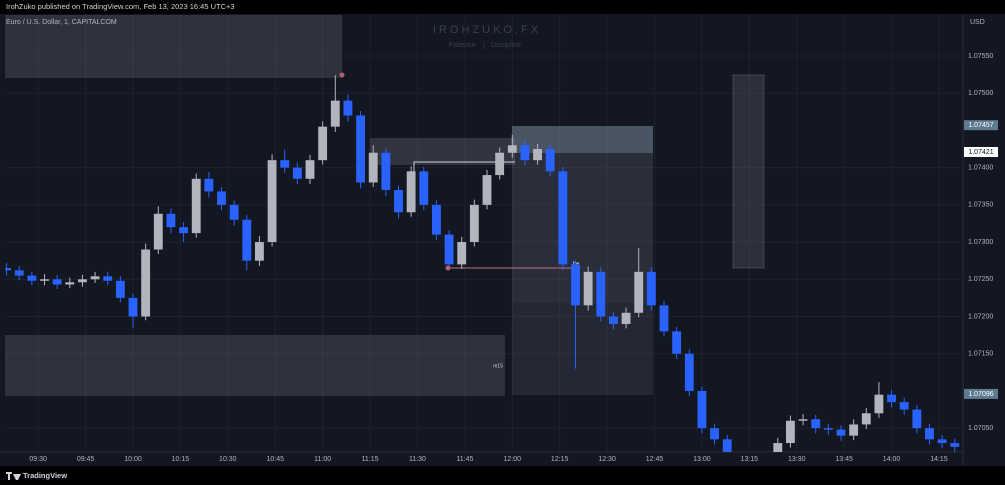 This screenshot has width=1005, height=485. What do you see at coordinates (502, 475) in the screenshot?
I see `bottom-bar` at bounding box center [502, 475].